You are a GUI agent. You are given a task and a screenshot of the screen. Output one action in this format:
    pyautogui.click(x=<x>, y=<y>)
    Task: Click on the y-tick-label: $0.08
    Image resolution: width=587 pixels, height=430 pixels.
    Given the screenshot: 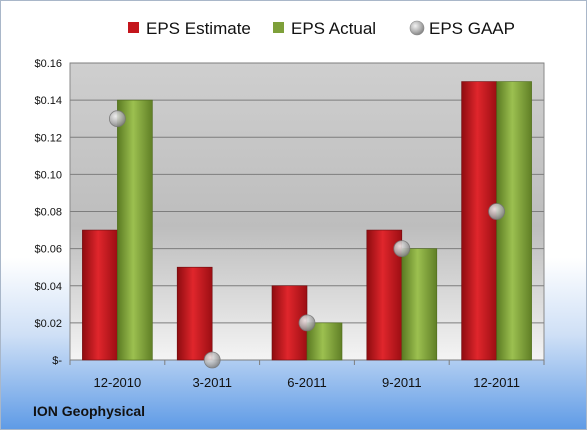 What is the action you would take?
    pyautogui.click(x=48, y=213)
    